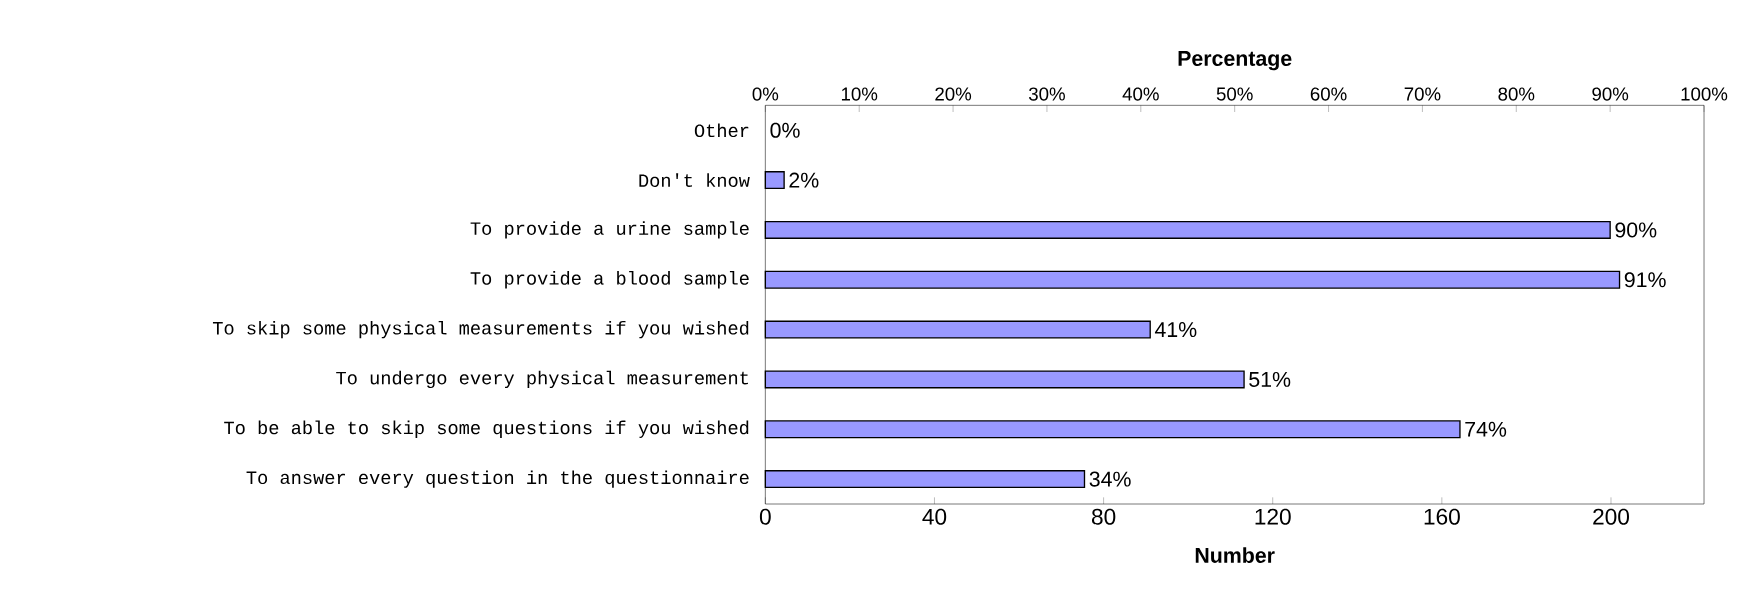  What do you see at coordinates (1636, 230) in the screenshot?
I see `data-label: 90%` at bounding box center [1636, 230].